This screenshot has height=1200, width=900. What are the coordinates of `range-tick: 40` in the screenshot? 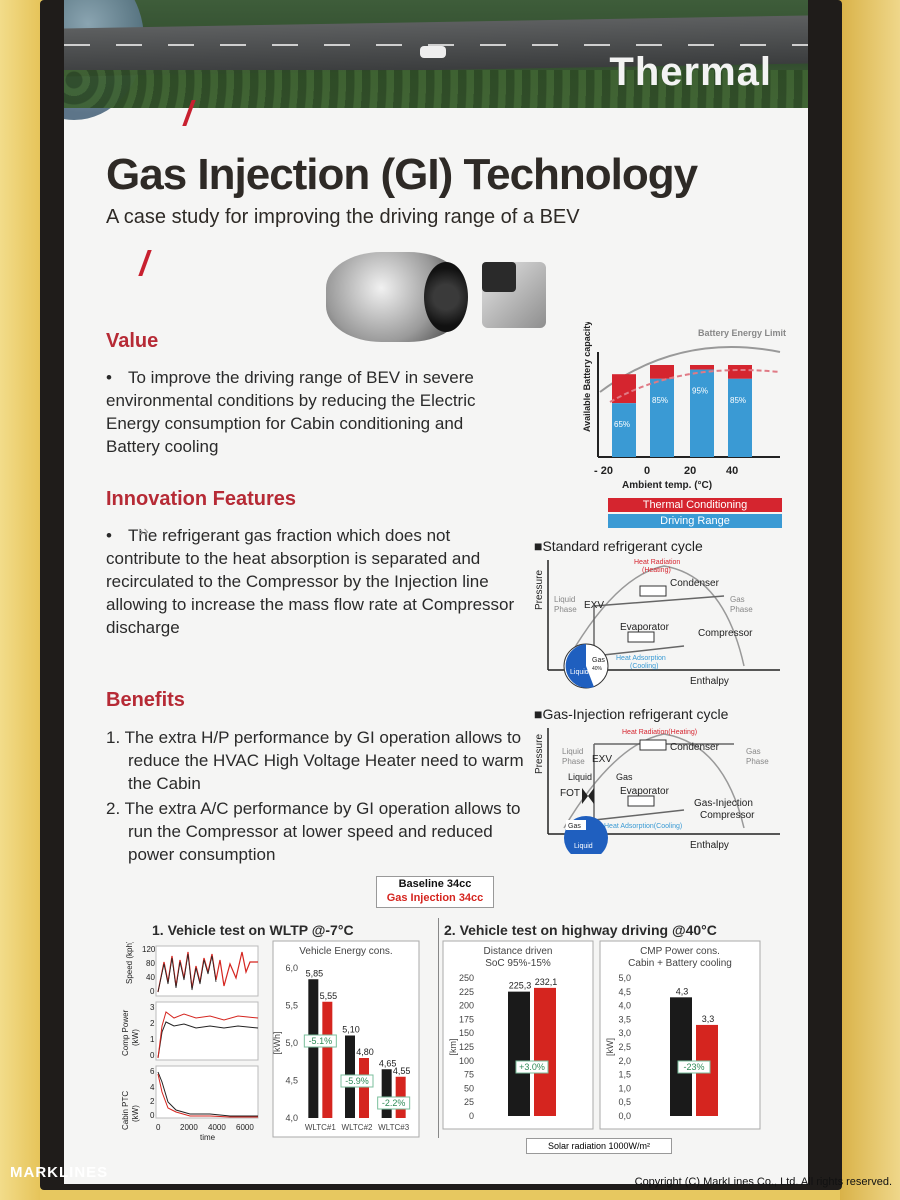 It's located at (732, 471).